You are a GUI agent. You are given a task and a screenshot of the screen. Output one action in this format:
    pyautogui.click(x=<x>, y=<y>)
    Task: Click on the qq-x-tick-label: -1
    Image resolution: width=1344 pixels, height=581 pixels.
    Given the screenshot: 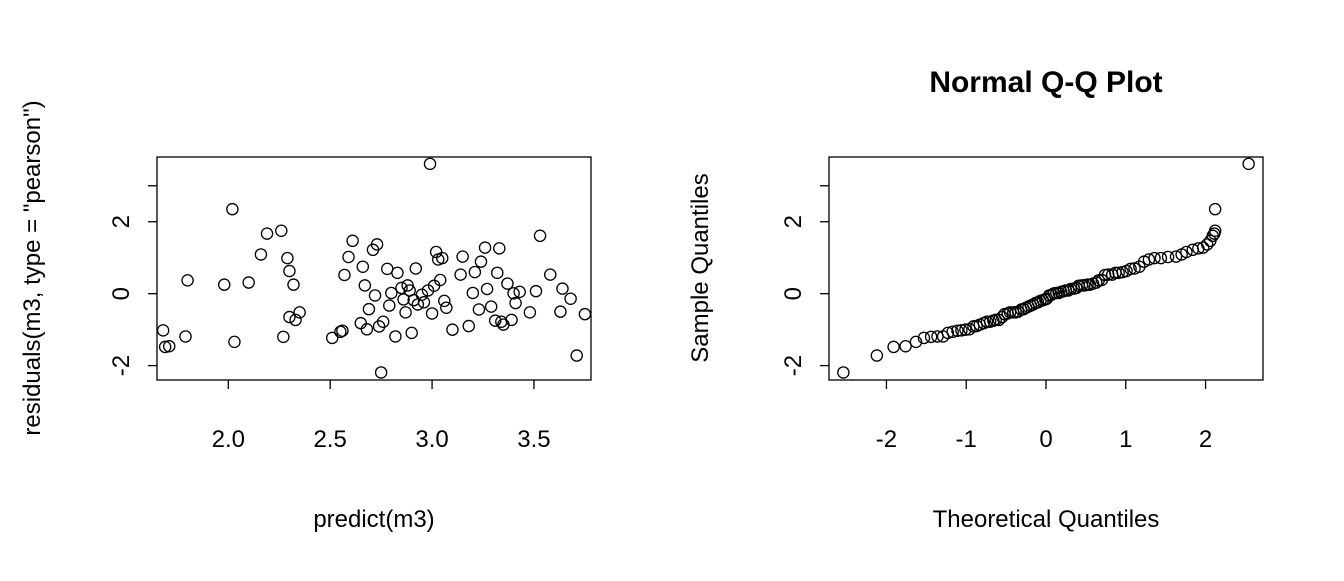 What is the action you would take?
    pyautogui.click(x=966, y=439)
    